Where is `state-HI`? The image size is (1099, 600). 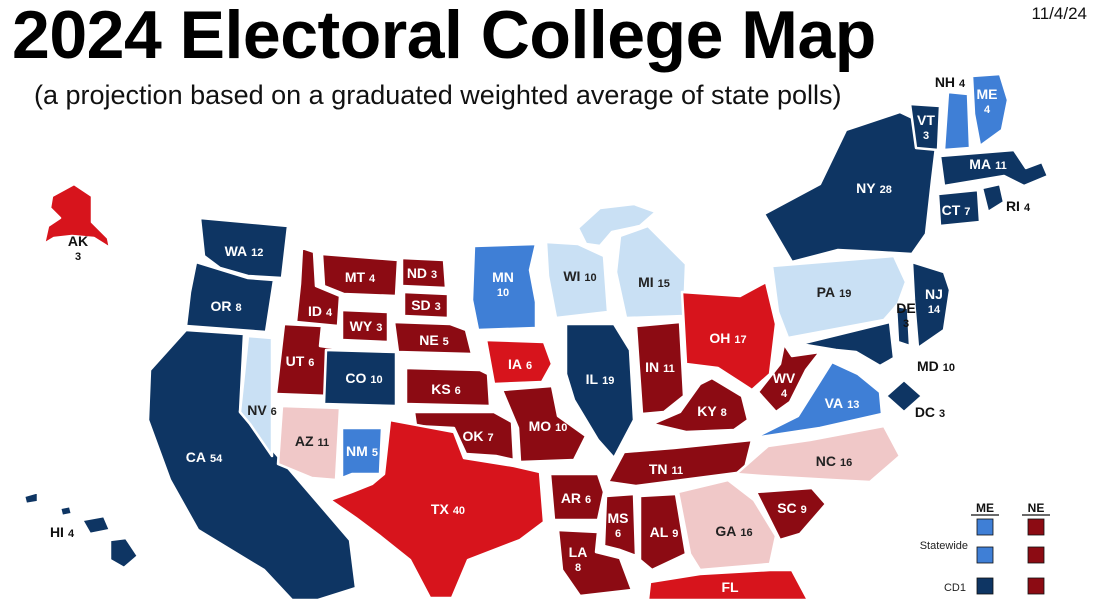
state-HI is located at coordinates (81, 530).